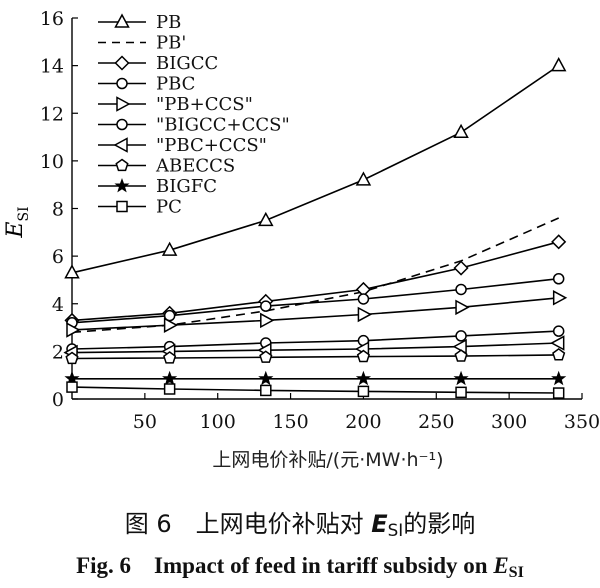 The image size is (600, 588). Describe the element at coordinates (223, 125) in the screenshot. I see `legend-label: "BIGCC+CCS"` at that location.